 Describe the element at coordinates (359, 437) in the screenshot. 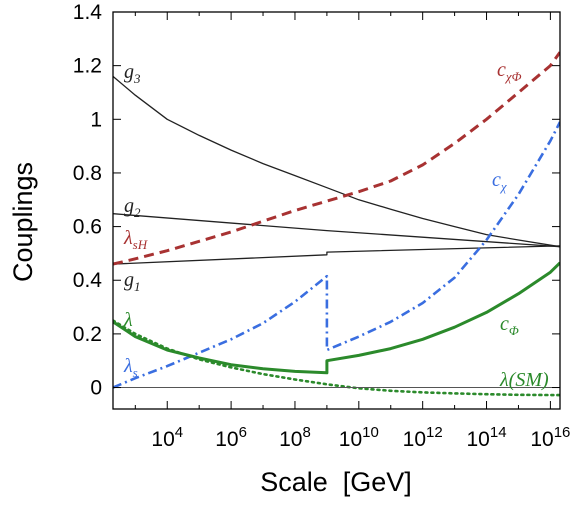

I see `x-tick-label: 10¹⁰` at that location.